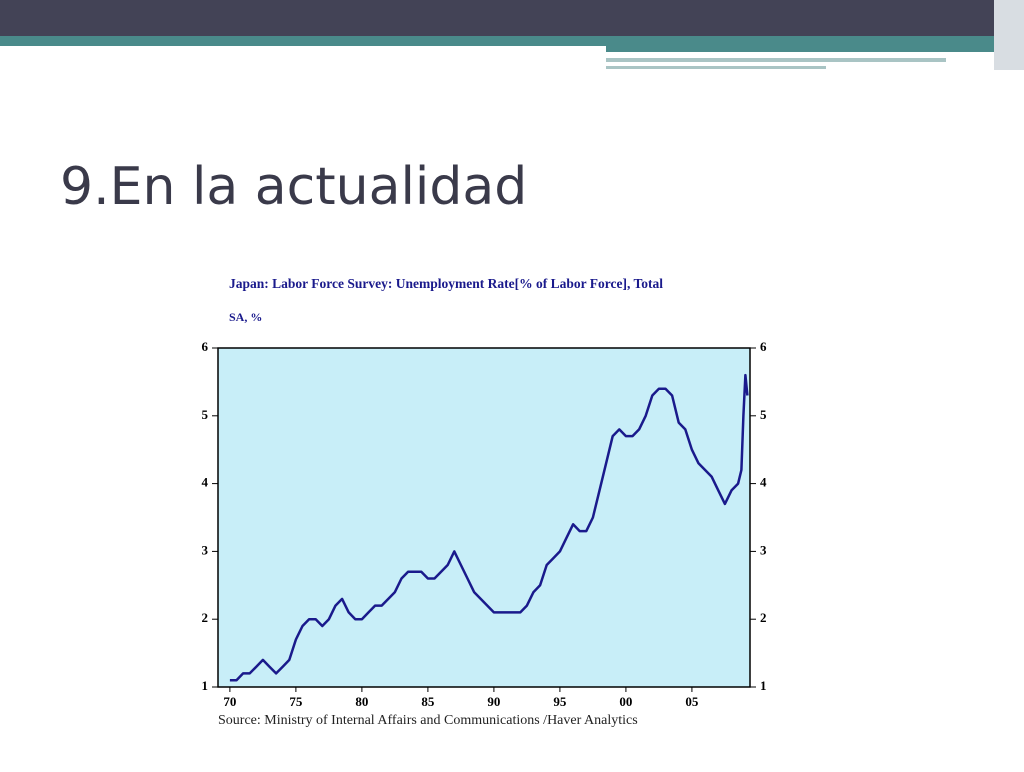 Image resolution: width=1024 pixels, height=772 pixels. What do you see at coordinates (560, 701) in the screenshot?
I see `x-tick-label: 95` at bounding box center [560, 701].